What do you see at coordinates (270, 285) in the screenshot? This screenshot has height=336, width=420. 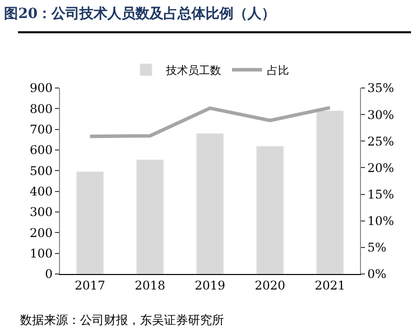 I see `x-tick-label: 2020` at bounding box center [270, 285].